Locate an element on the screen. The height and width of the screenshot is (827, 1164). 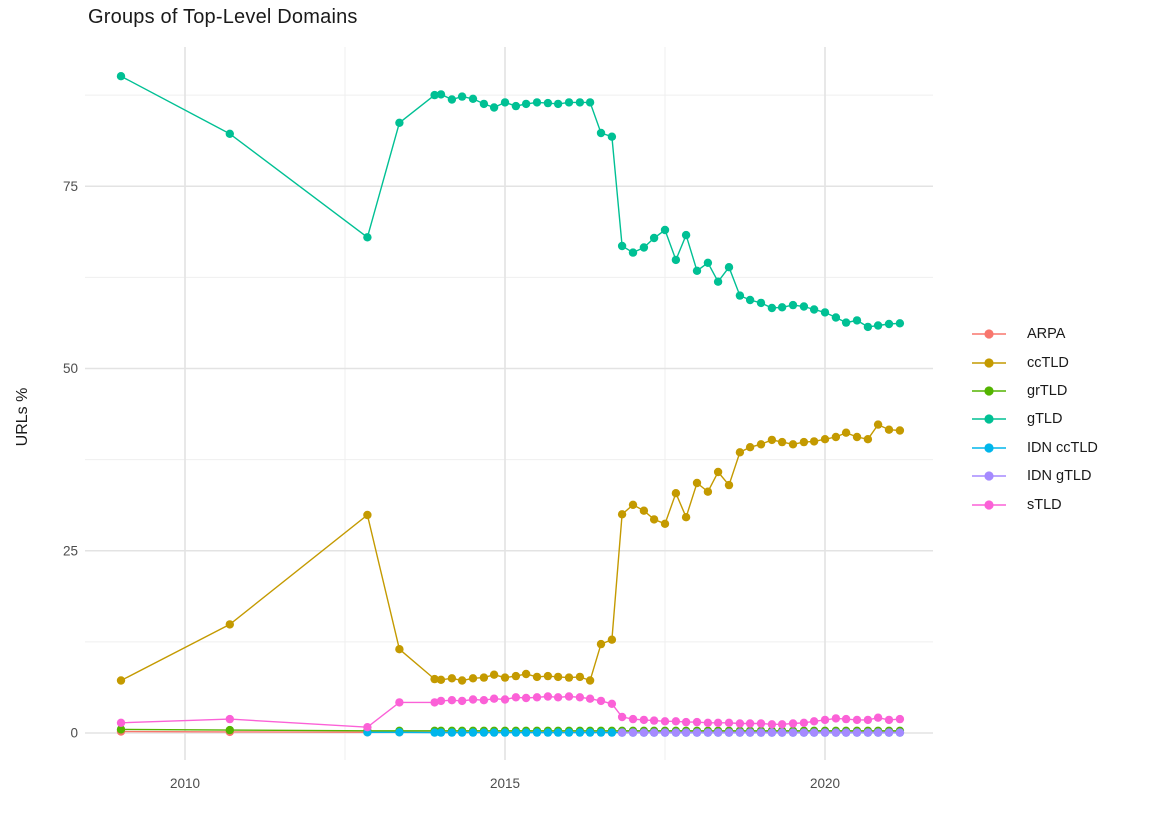
legend-item-label: ccTLD is located at coordinates (1048, 362).